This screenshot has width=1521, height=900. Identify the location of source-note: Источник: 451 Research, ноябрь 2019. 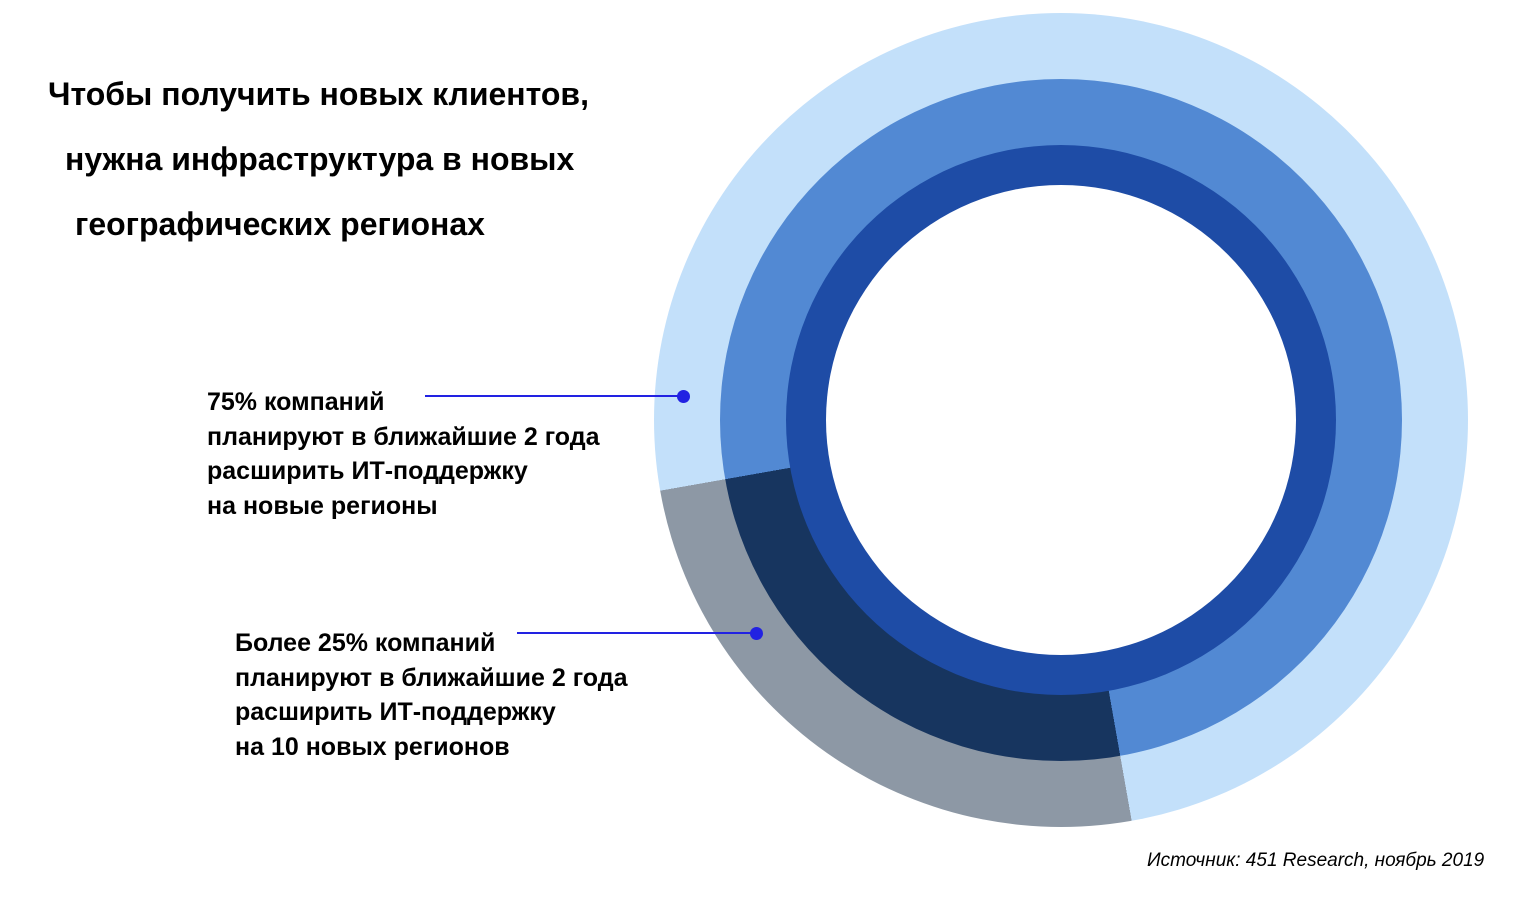
(1316, 860).